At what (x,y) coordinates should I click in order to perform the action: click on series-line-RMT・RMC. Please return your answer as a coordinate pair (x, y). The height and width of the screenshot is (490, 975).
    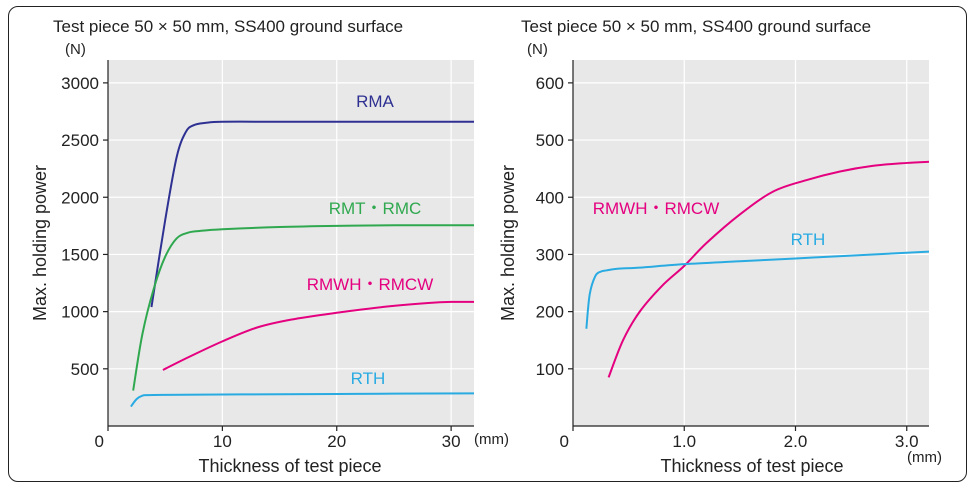
    Looking at the image, I should click on (303, 307).